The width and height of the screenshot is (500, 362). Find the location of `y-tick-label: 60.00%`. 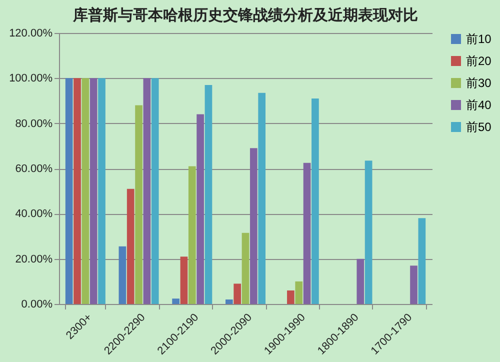

y-tick-label: 60.00% is located at coordinates (34, 169).